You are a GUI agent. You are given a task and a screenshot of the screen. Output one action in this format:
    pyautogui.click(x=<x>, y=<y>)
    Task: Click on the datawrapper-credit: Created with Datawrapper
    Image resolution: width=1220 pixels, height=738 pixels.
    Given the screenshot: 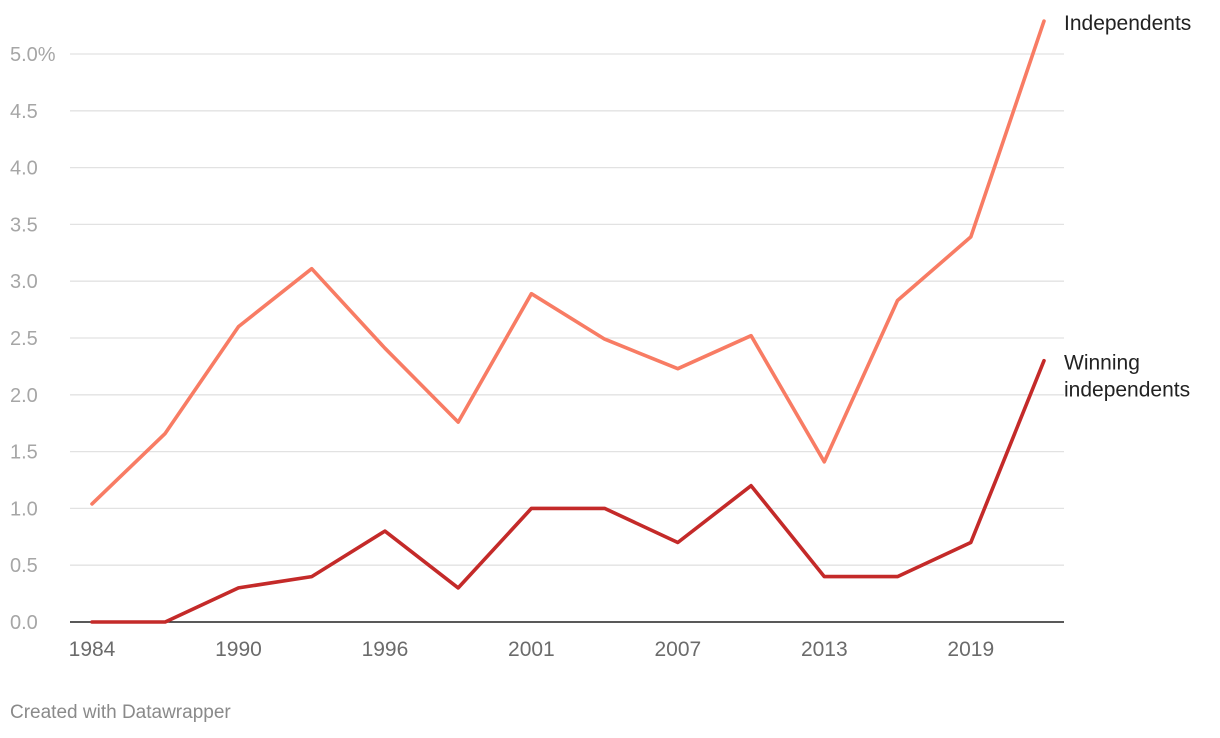 What is the action you would take?
    pyautogui.click(x=120, y=712)
    